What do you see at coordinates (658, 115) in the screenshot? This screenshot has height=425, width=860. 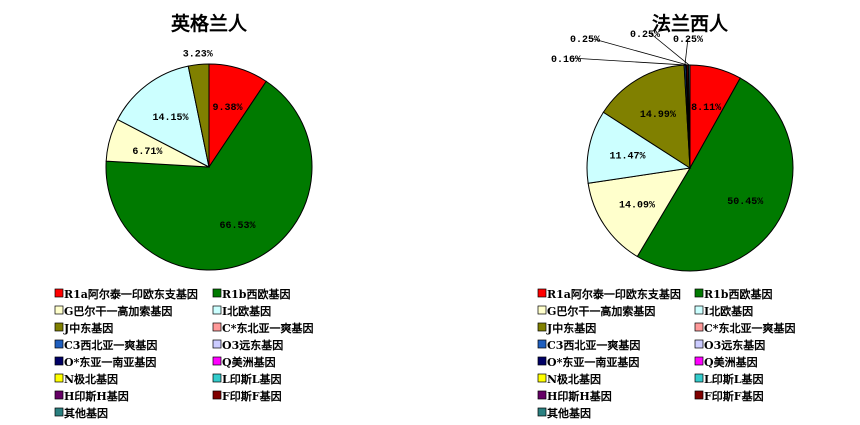 I see `data-label: 14.99%` at bounding box center [658, 115].